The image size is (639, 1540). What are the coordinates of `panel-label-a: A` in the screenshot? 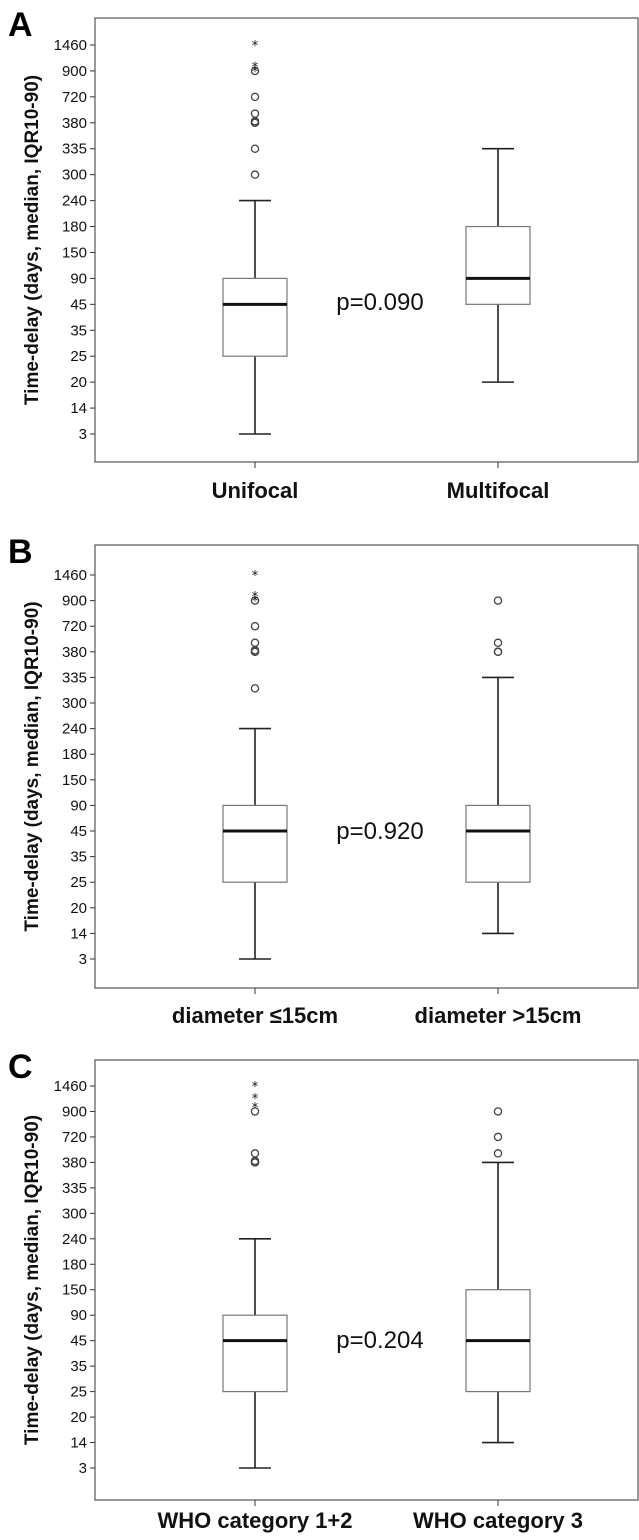 It's located at (20, 25).